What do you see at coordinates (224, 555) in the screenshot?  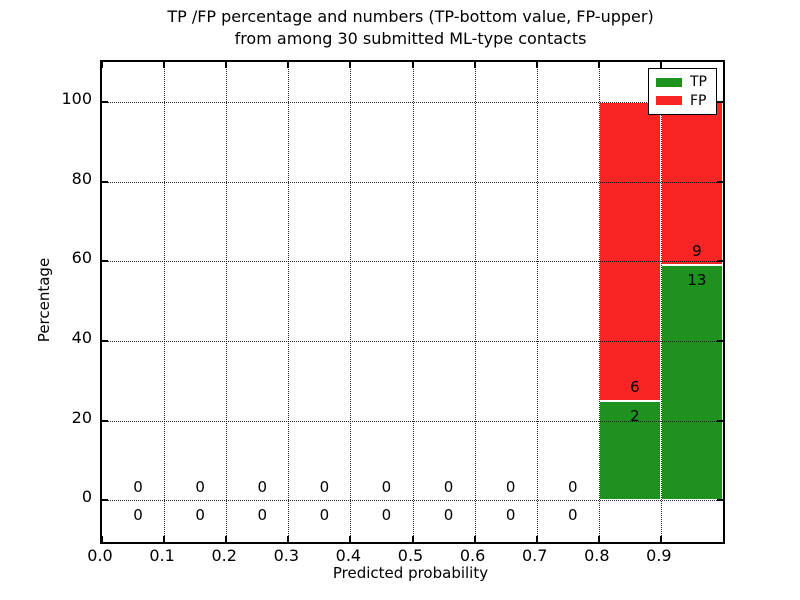 I see `x-tick-label: 0.2` at bounding box center [224, 555].